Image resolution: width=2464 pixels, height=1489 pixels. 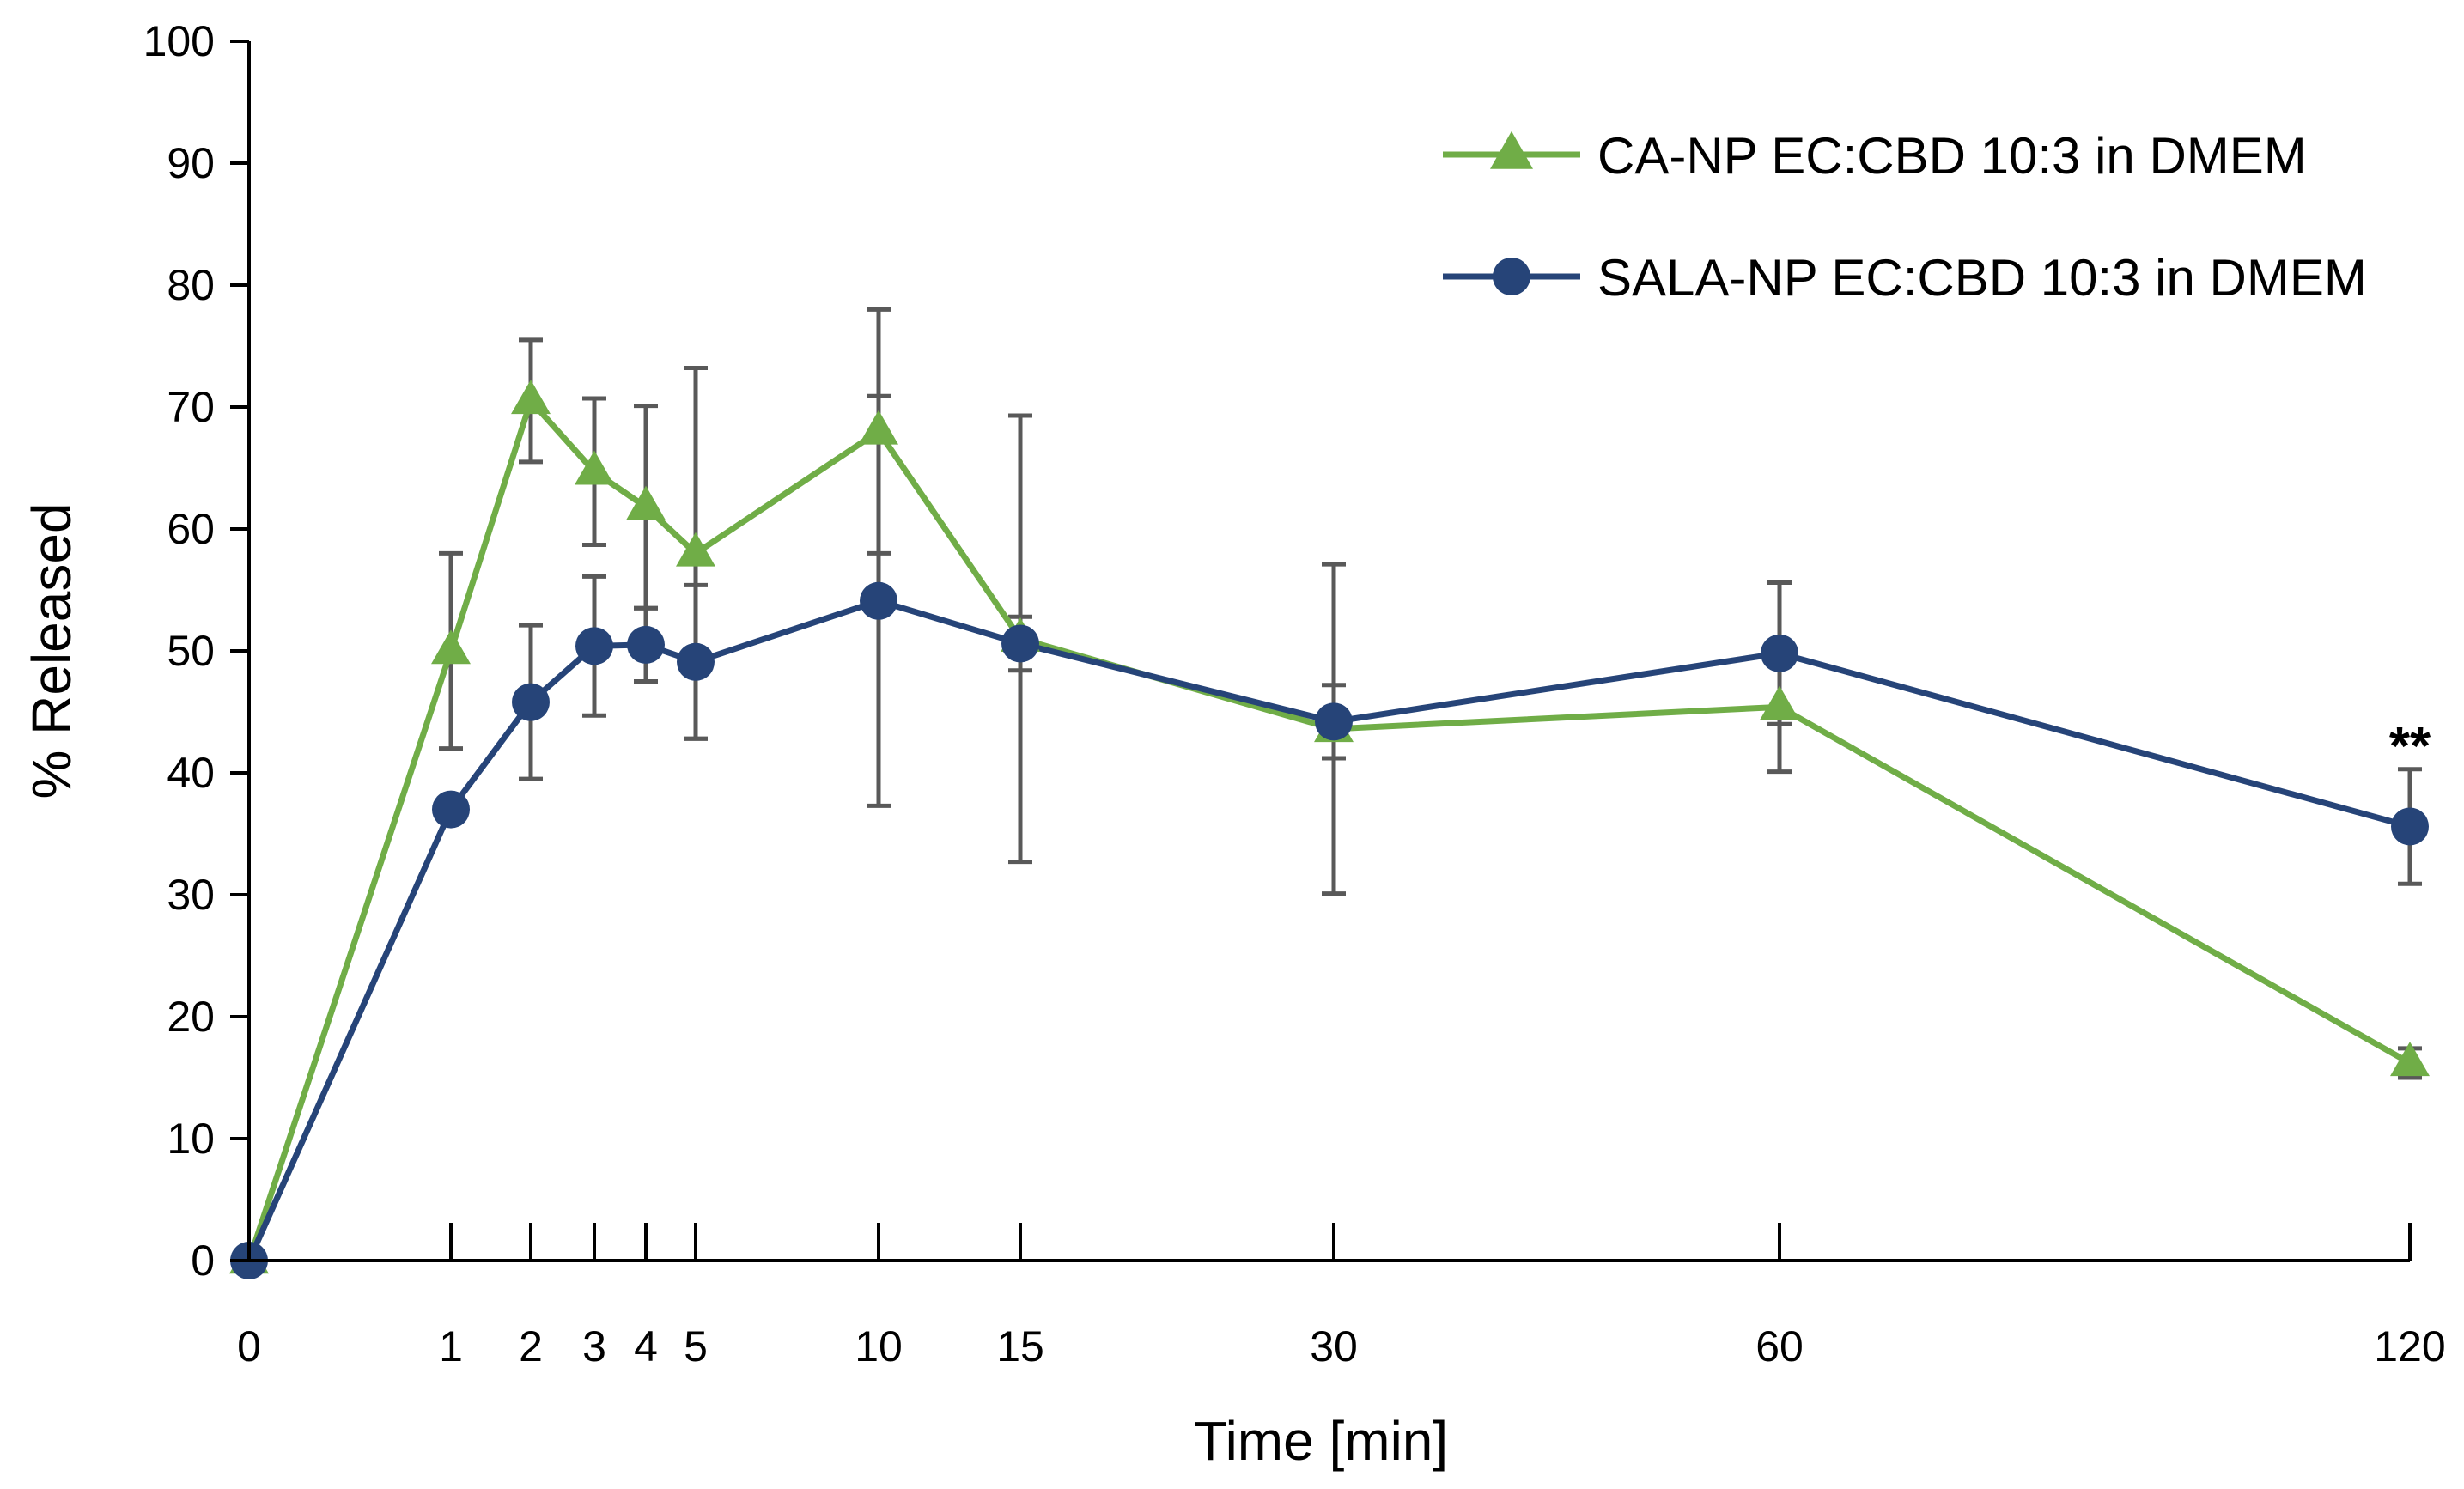 I want to click on y-tick-label-100: 100, so click(x=179, y=41).